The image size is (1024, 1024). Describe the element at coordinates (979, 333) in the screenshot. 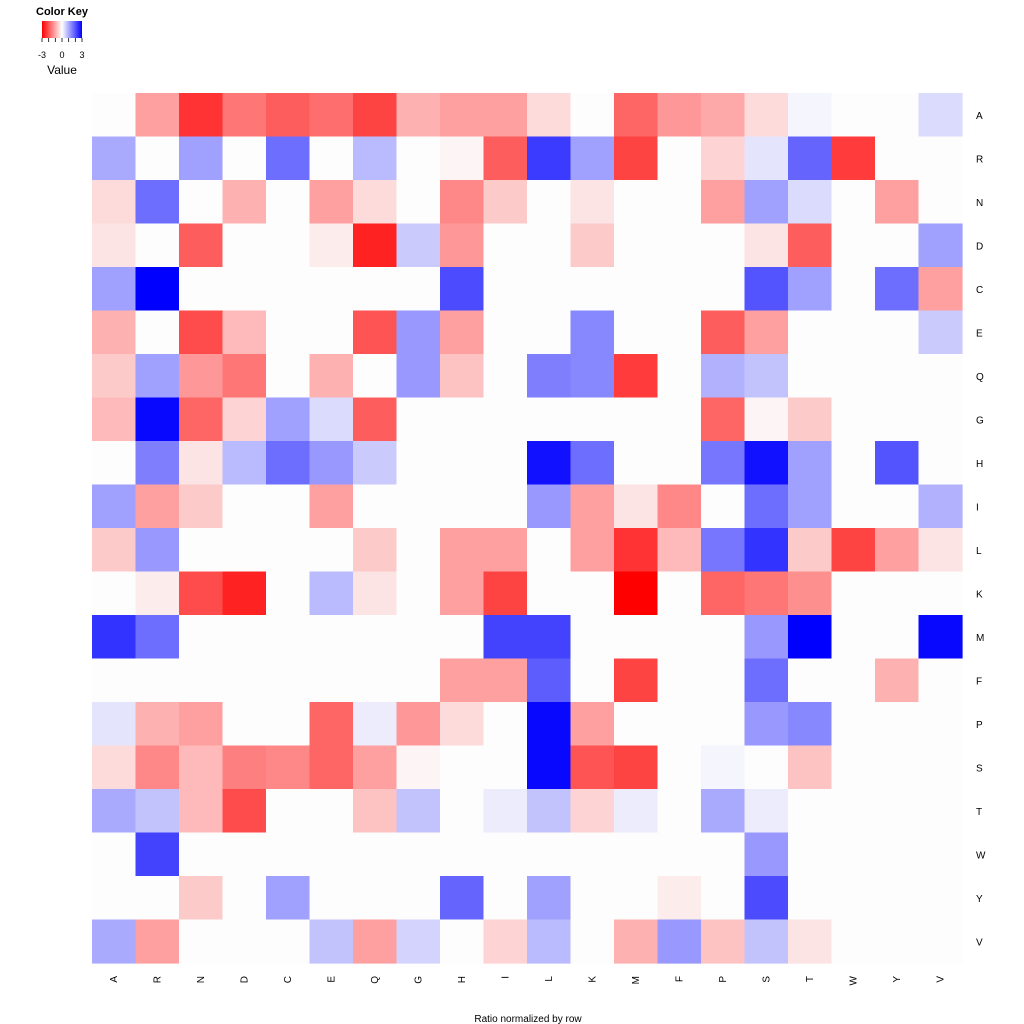

I see `row-label: E` at that location.